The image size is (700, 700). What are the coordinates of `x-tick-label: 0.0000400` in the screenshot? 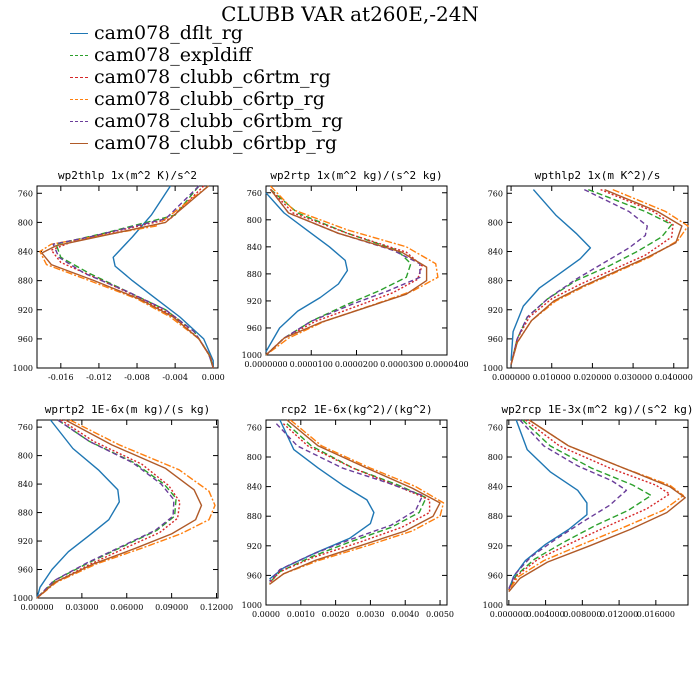 It's located at (446, 364).